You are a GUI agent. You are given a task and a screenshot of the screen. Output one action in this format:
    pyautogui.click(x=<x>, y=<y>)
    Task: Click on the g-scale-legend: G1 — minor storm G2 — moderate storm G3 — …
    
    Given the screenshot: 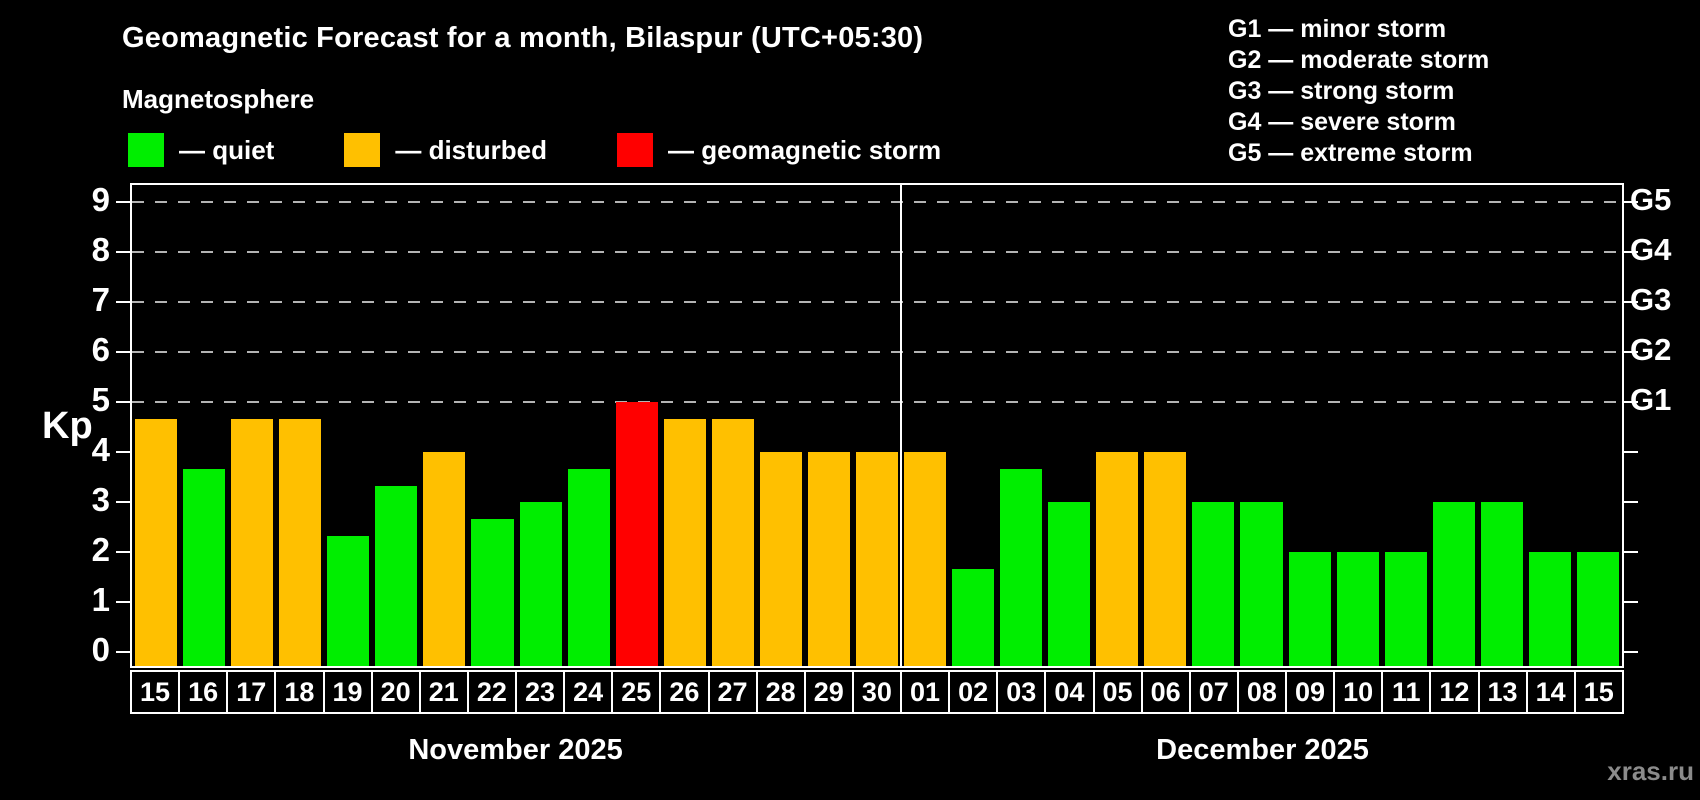 What is the action you would take?
    pyautogui.click(x=1358, y=91)
    